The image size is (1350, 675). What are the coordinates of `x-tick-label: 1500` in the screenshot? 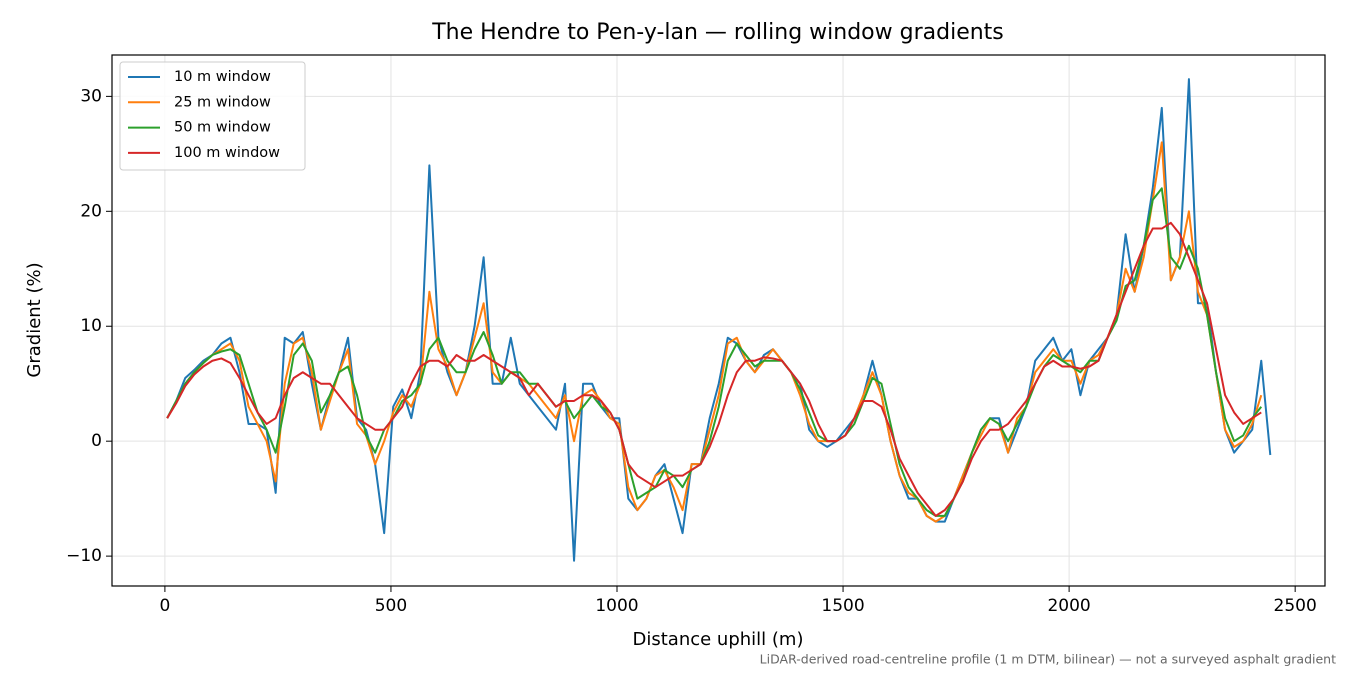 It's located at (842, 606).